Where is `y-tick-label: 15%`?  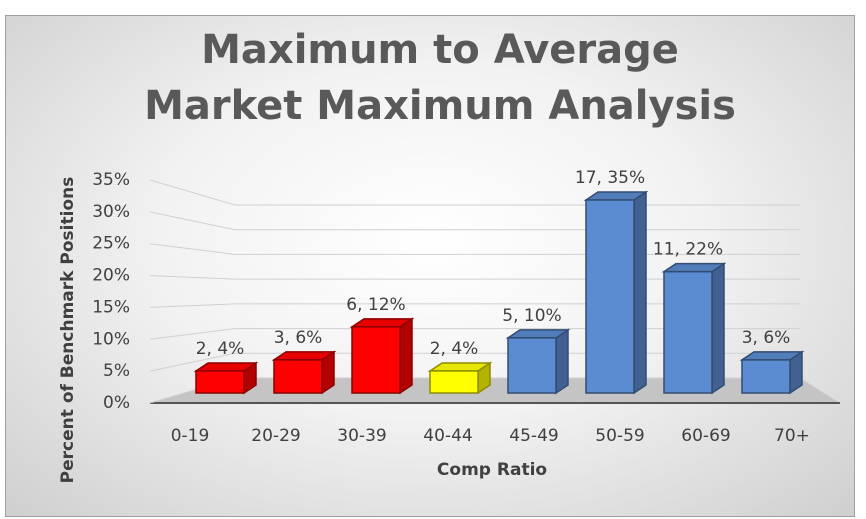
y-tick-label: 15% is located at coordinates (111, 307).